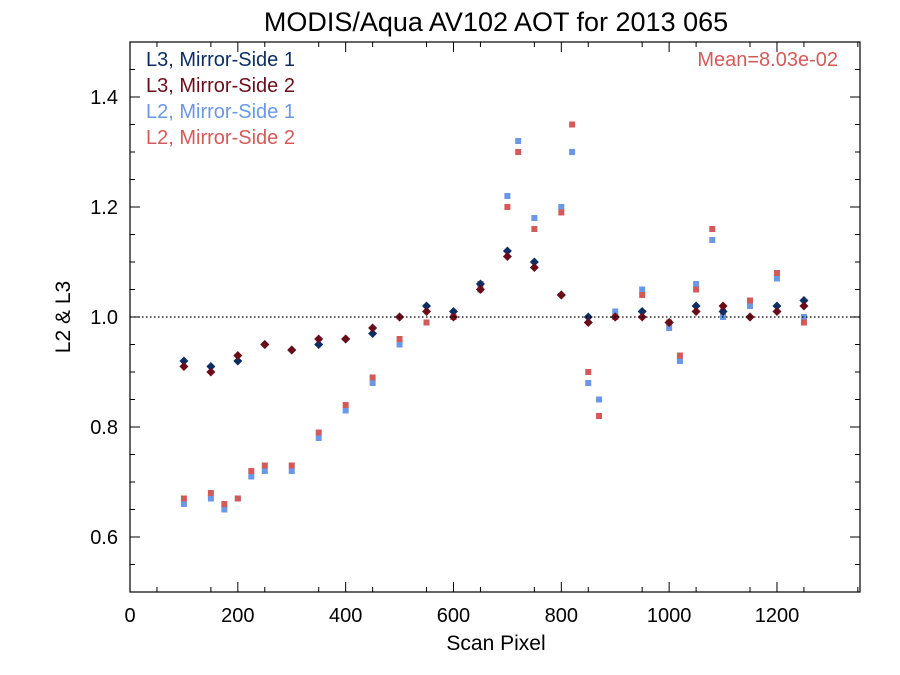 This screenshot has height=675, width=900. Describe the element at coordinates (669, 616) in the screenshot. I see `x-tick-label: 1000` at that location.